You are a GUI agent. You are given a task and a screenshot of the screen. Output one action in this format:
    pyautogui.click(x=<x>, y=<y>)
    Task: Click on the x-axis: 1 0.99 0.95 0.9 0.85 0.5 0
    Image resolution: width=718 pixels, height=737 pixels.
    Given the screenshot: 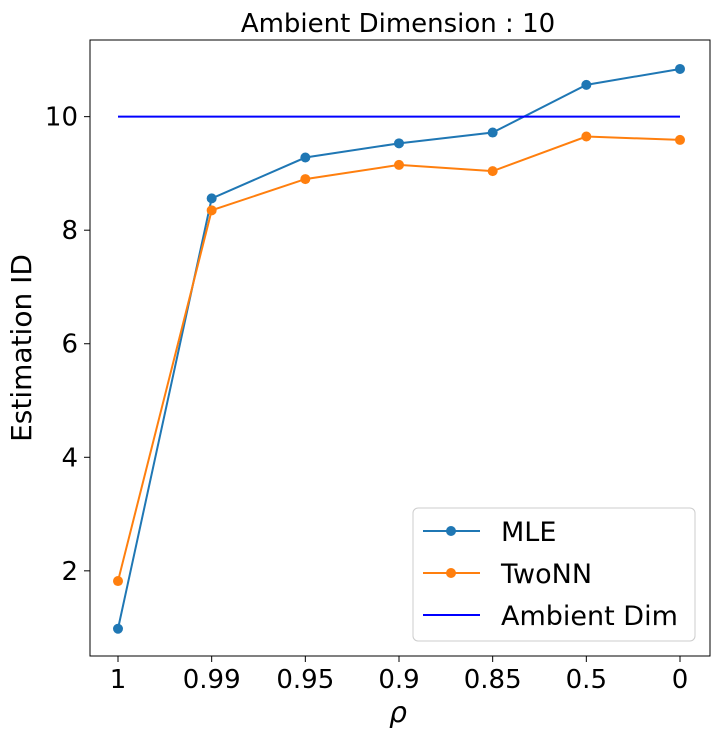 What is the action you would take?
    pyautogui.click(x=399, y=675)
    